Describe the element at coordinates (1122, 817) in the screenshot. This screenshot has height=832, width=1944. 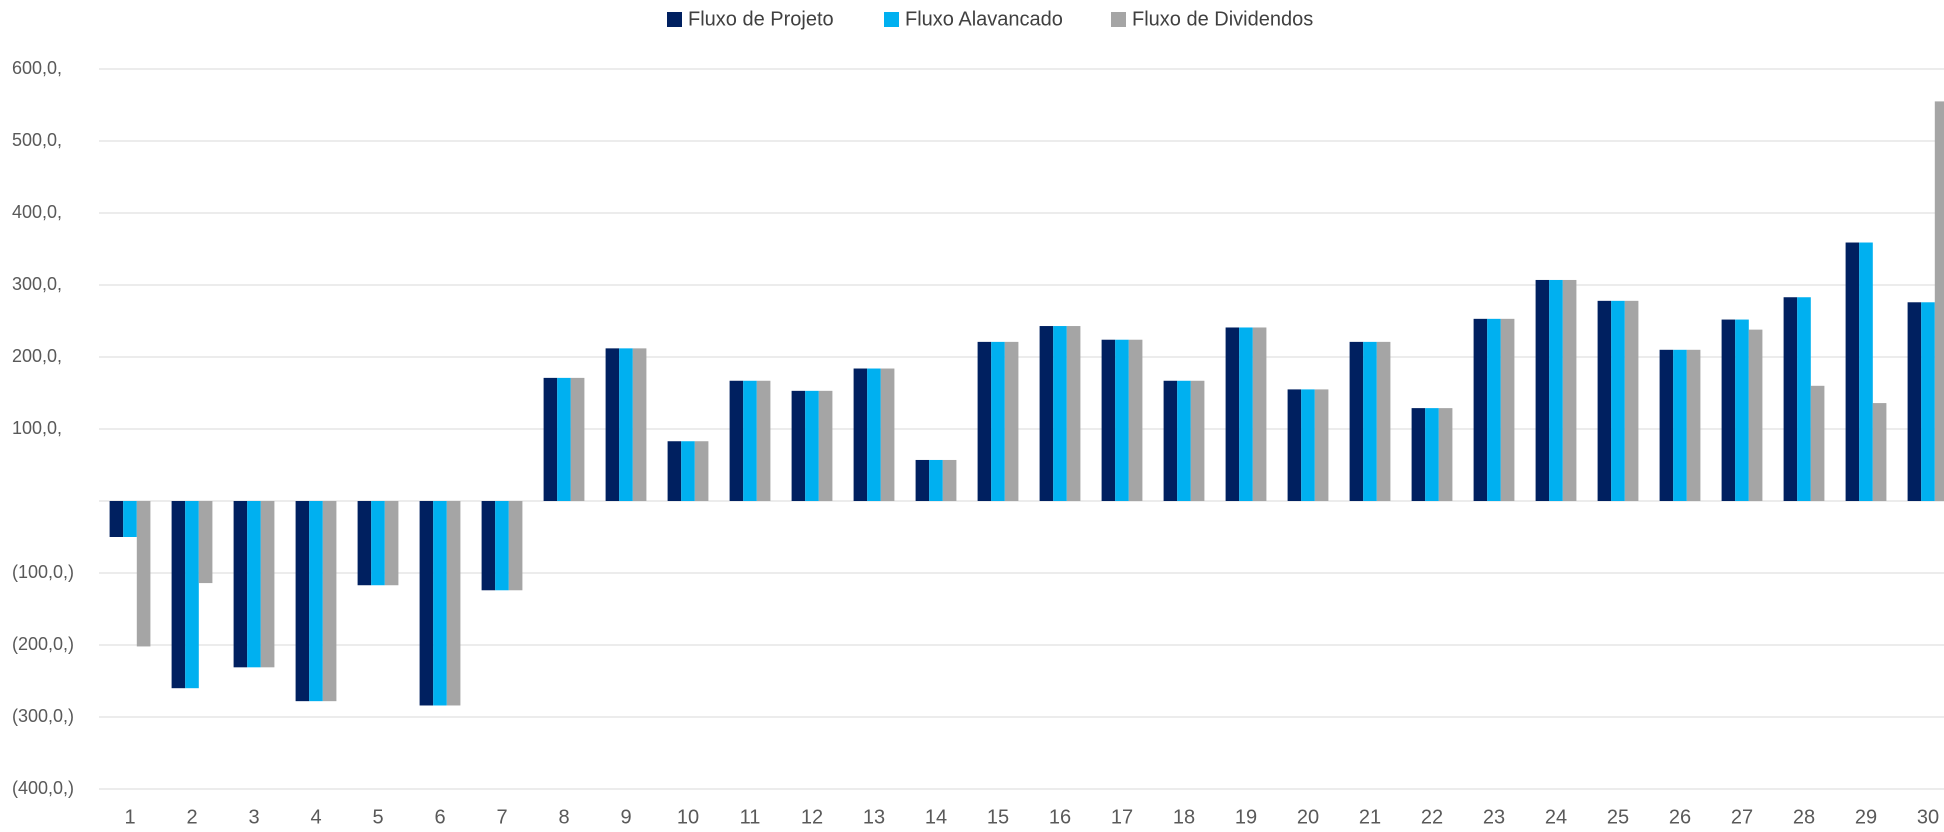
I see `x-tick-label: 17` at that location.